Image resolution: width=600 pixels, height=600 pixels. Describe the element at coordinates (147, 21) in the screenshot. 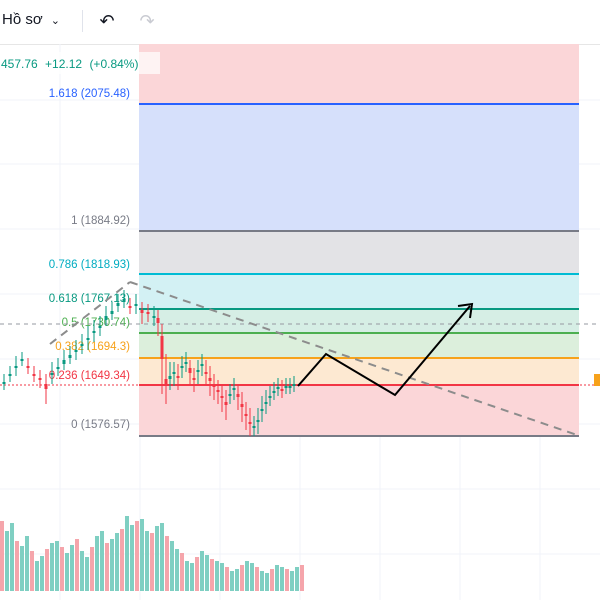

I see `redo-icon: ↷` at that location.